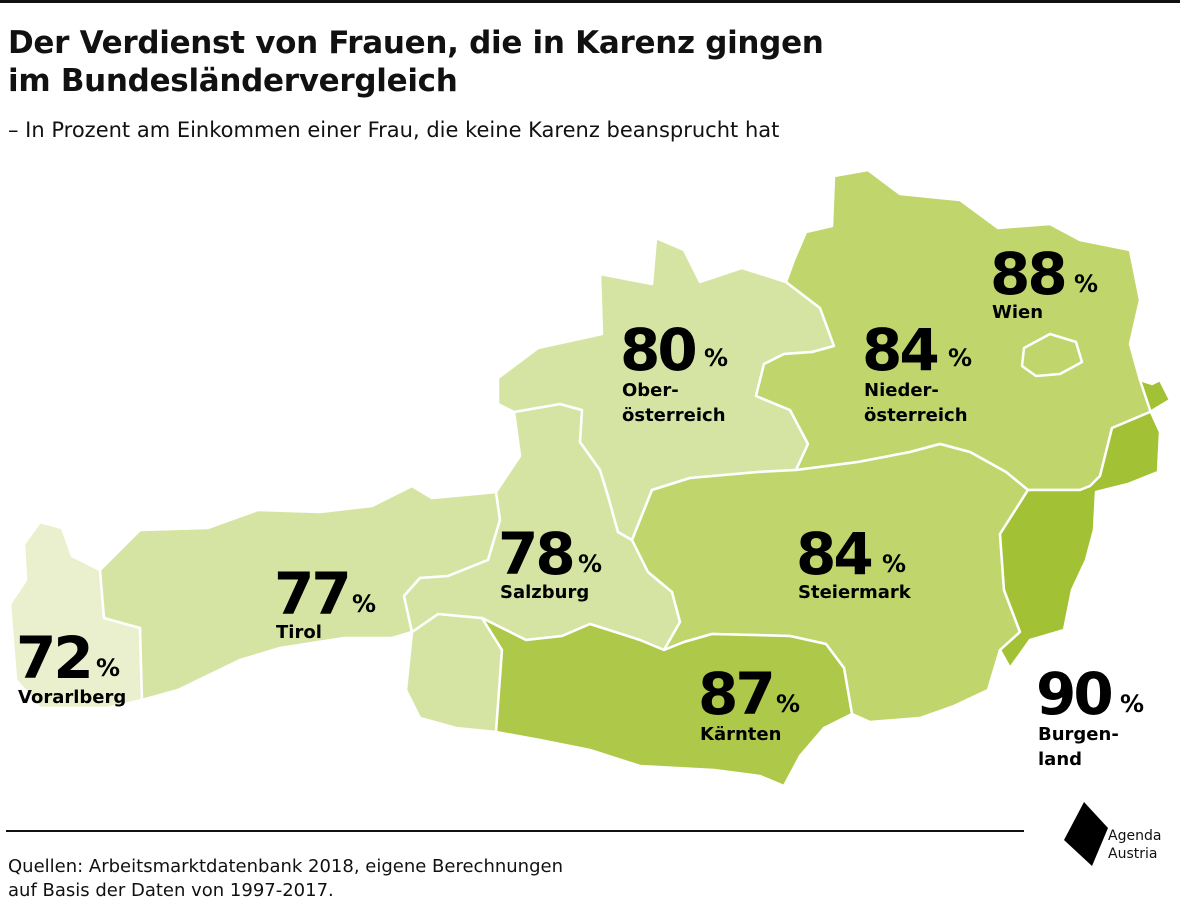  Describe the element at coordinates (233, 81) in the screenshot. I see `title-line-2: im Bundesländervergleich` at that location.